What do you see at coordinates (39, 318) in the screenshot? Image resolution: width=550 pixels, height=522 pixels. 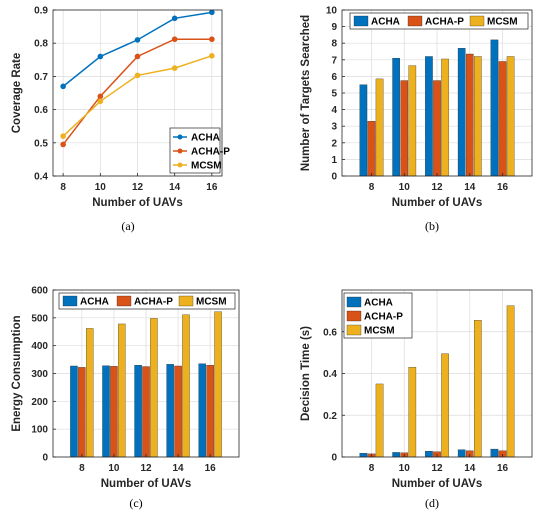 I see `y-tick-label: 500` at bounding box center [39, 318].